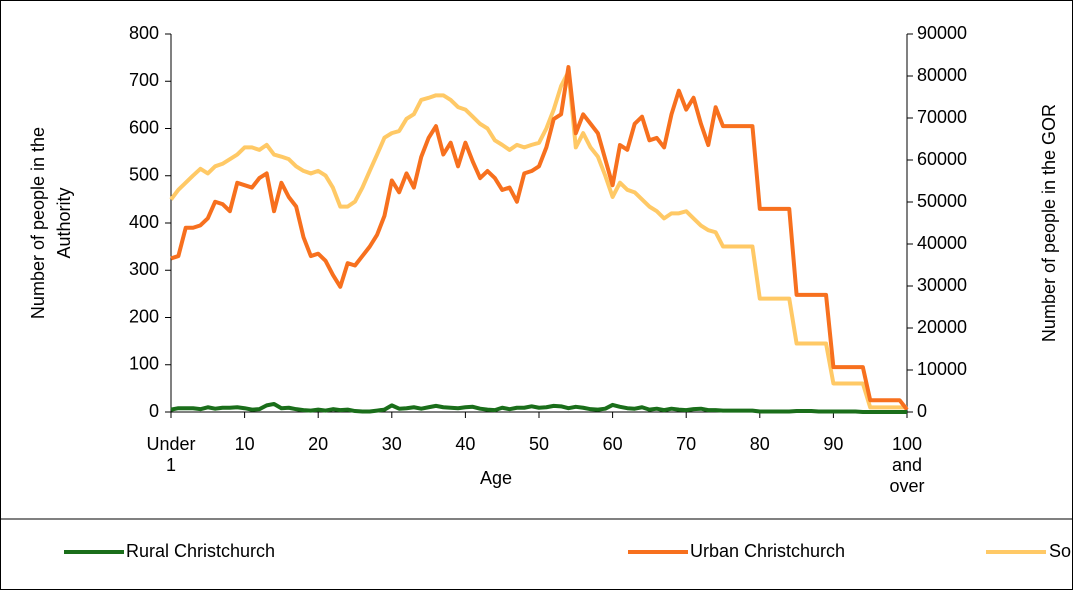  What do you see at coordinates (465, 444) in the screenshot?
I see `x-tick-label: 40` at bounding box center [465, 444].